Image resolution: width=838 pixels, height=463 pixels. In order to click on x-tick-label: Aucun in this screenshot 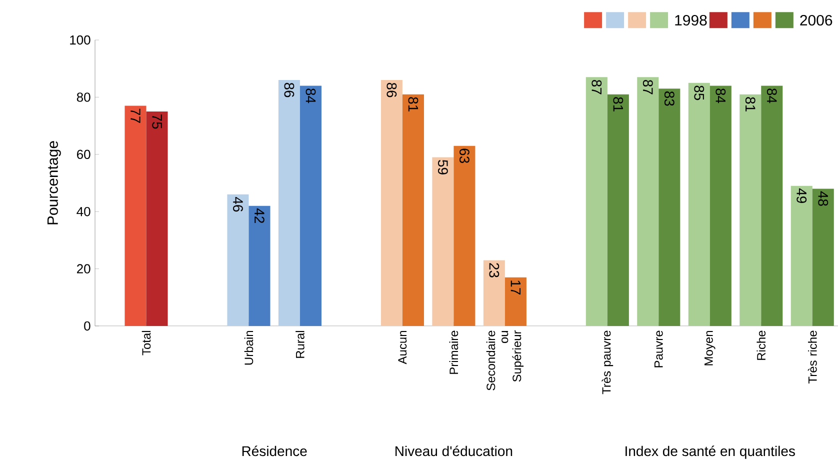, I will do `click(402, 347)`.